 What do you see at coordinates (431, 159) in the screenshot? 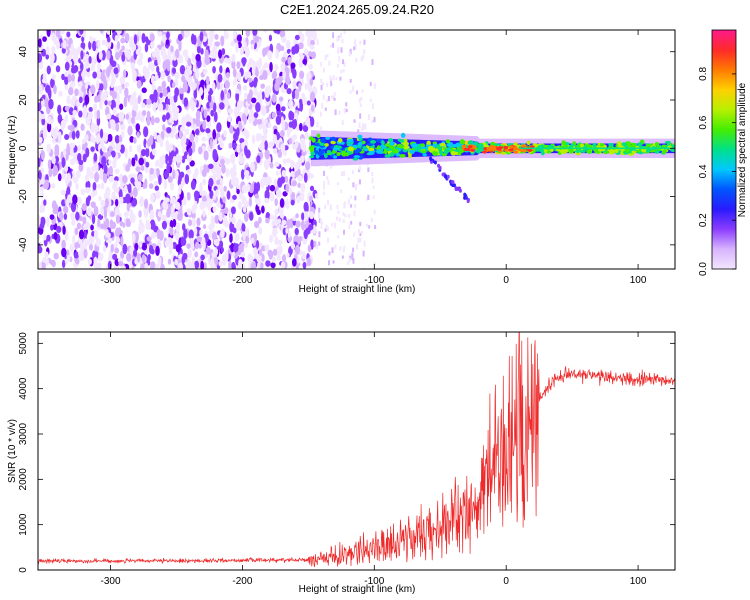
I see `drift-cell` at bounding box center [431, 159].